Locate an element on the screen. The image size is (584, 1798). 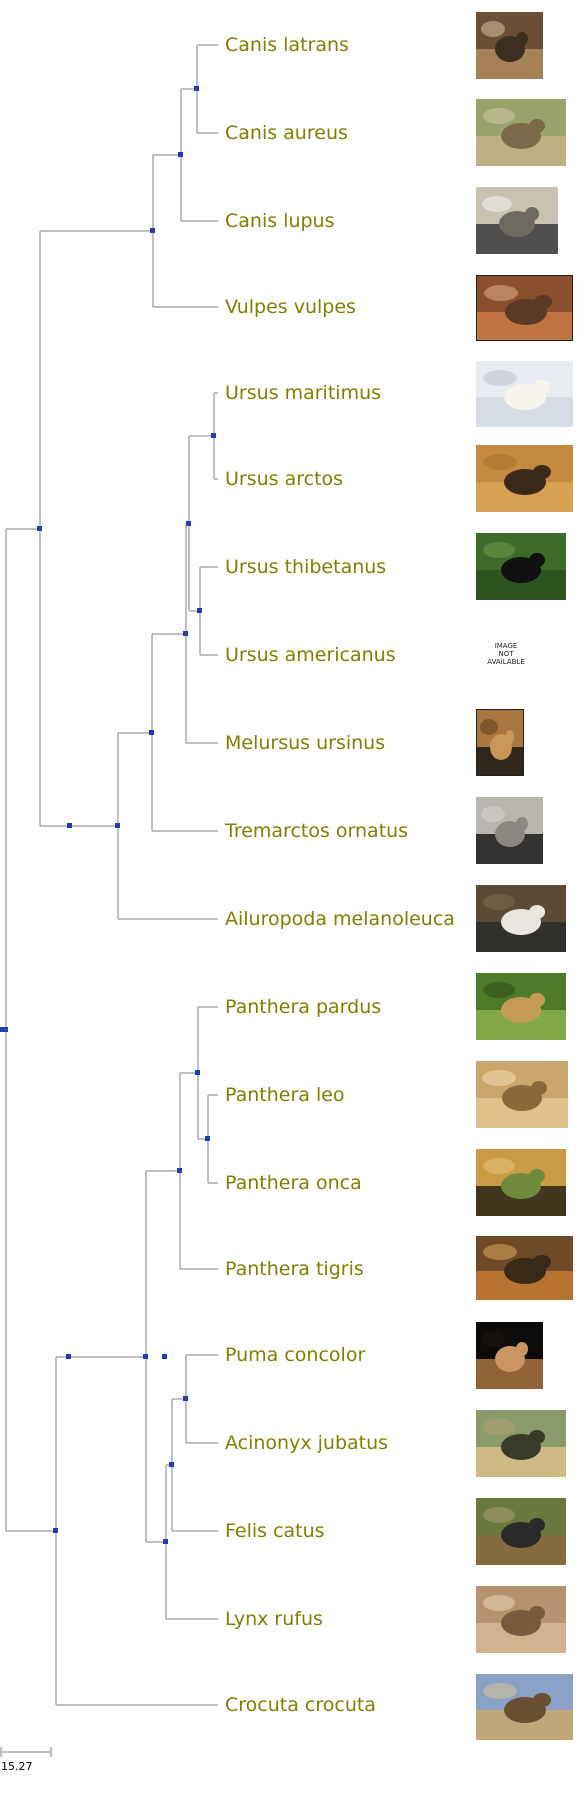
lion-photo is located at coordinates (522, 1094).